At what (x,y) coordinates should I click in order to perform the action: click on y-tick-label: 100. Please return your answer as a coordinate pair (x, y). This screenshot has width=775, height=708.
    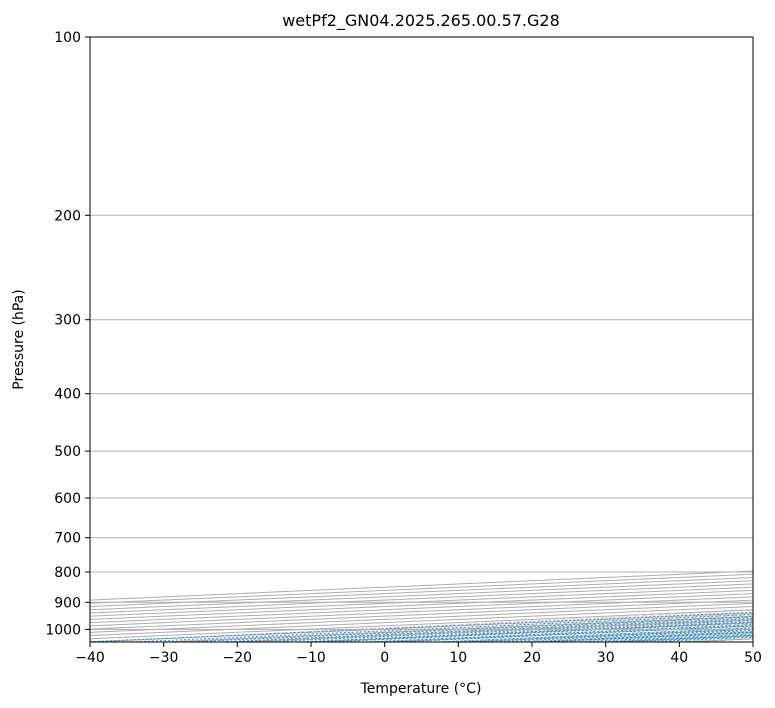
    Looking at the image, I should click on (67, 38).